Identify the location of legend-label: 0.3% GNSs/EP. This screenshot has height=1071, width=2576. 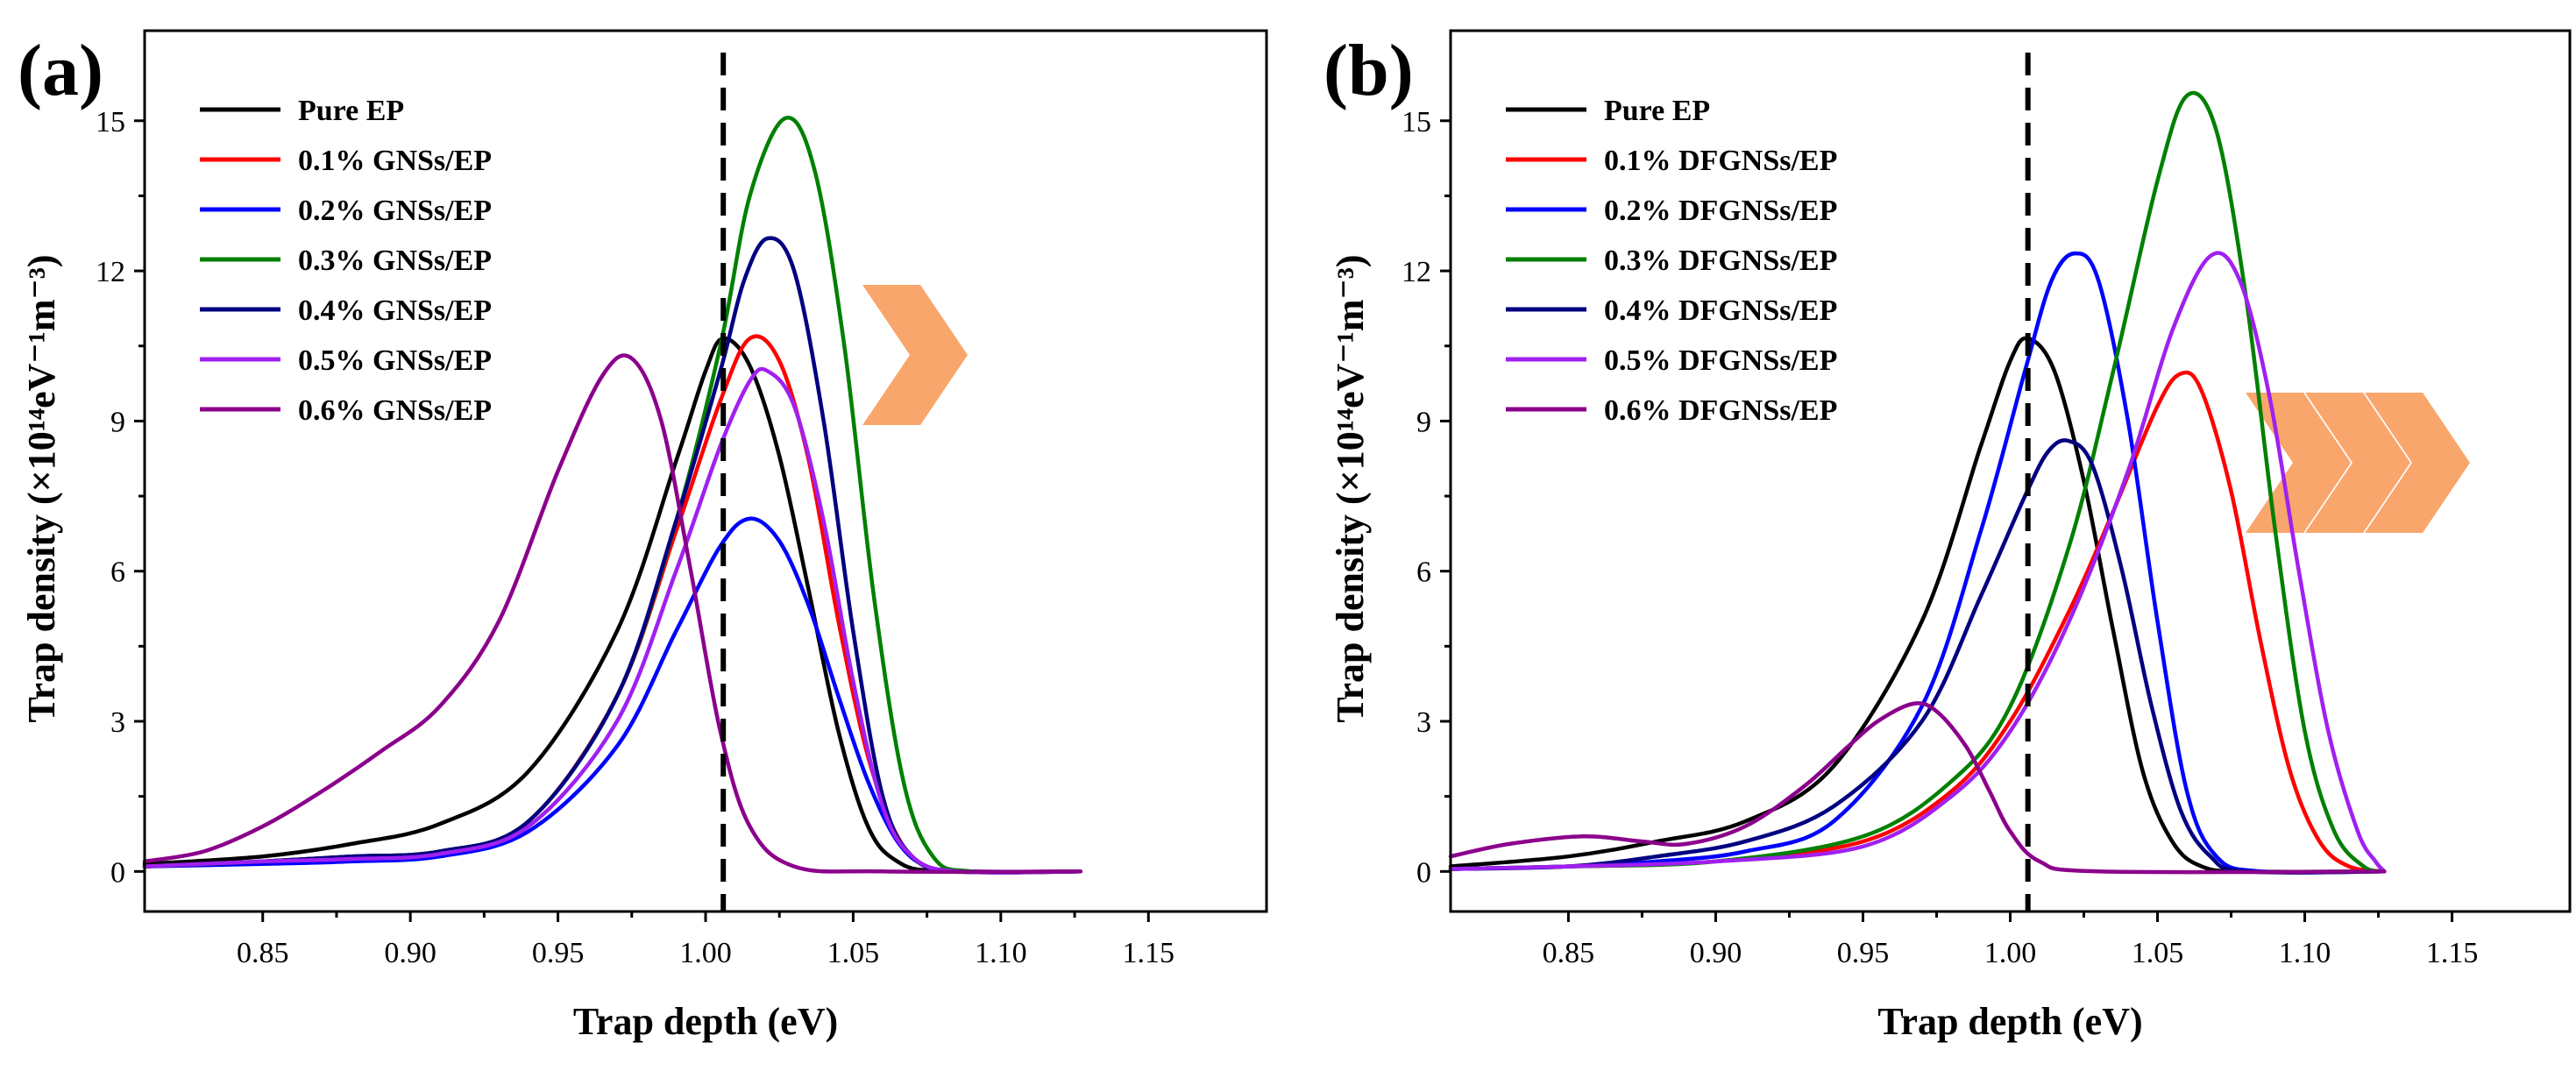
(395, 261).